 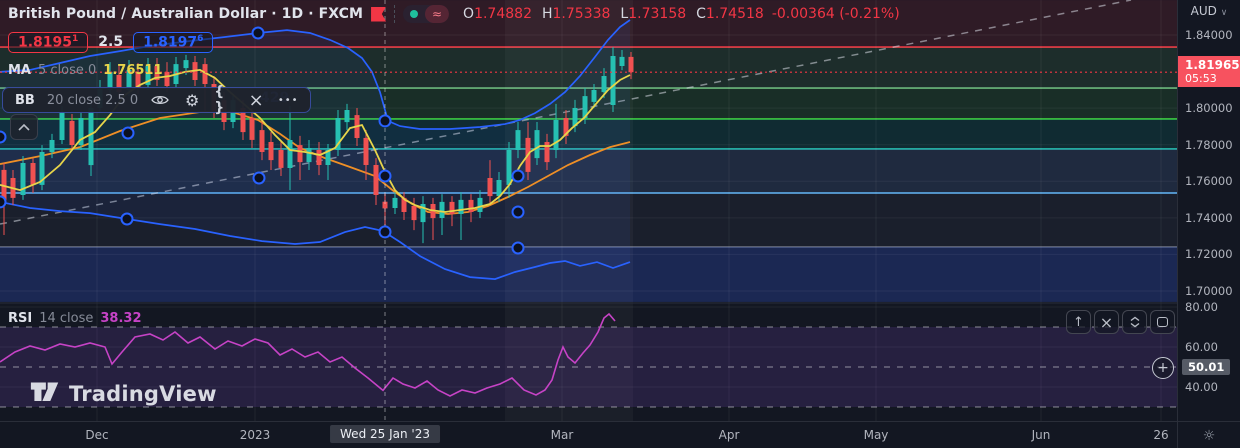 I want to click on visibility-eye-icon, so click(x=160, y=100).